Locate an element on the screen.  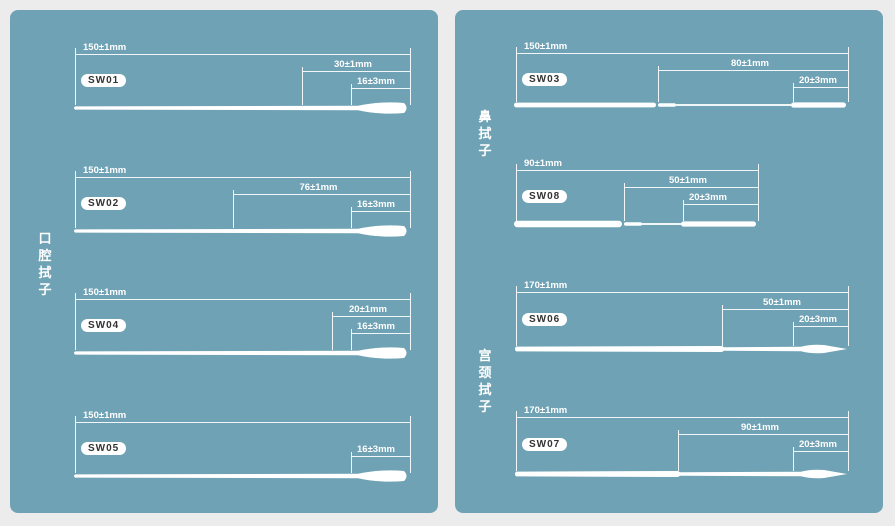
sw01-swab-shaft is located at coordinates (240, 108).